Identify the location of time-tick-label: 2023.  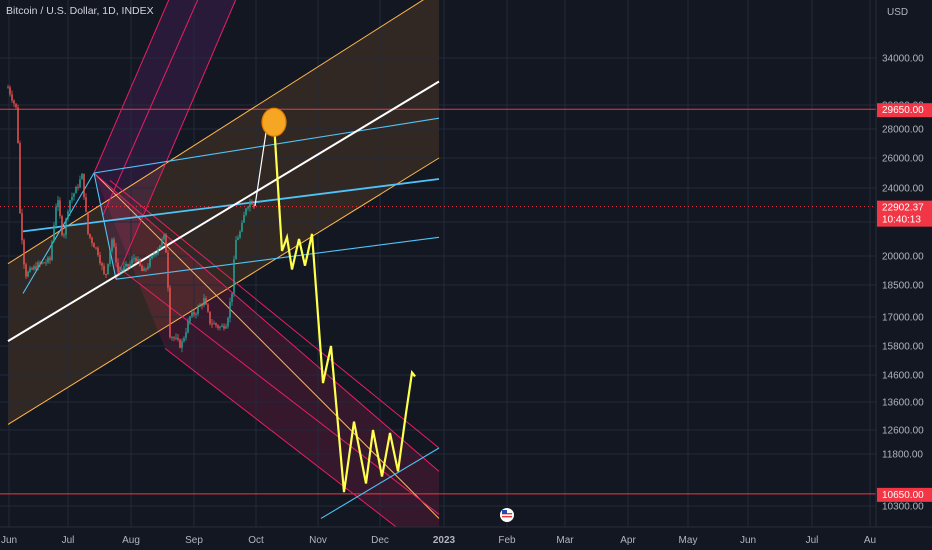
(444, 540).